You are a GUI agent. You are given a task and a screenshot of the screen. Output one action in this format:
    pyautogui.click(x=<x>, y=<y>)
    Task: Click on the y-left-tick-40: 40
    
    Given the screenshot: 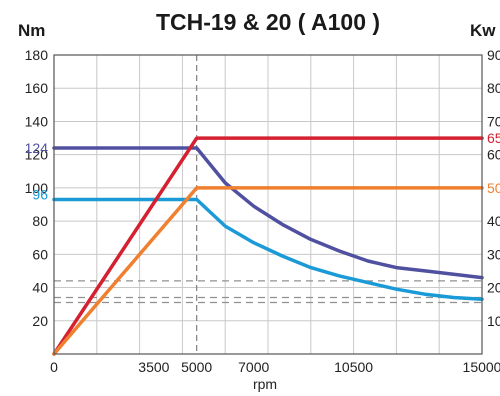 What is the action you would take?
    pyautogui.click(x=40, y=288)
    